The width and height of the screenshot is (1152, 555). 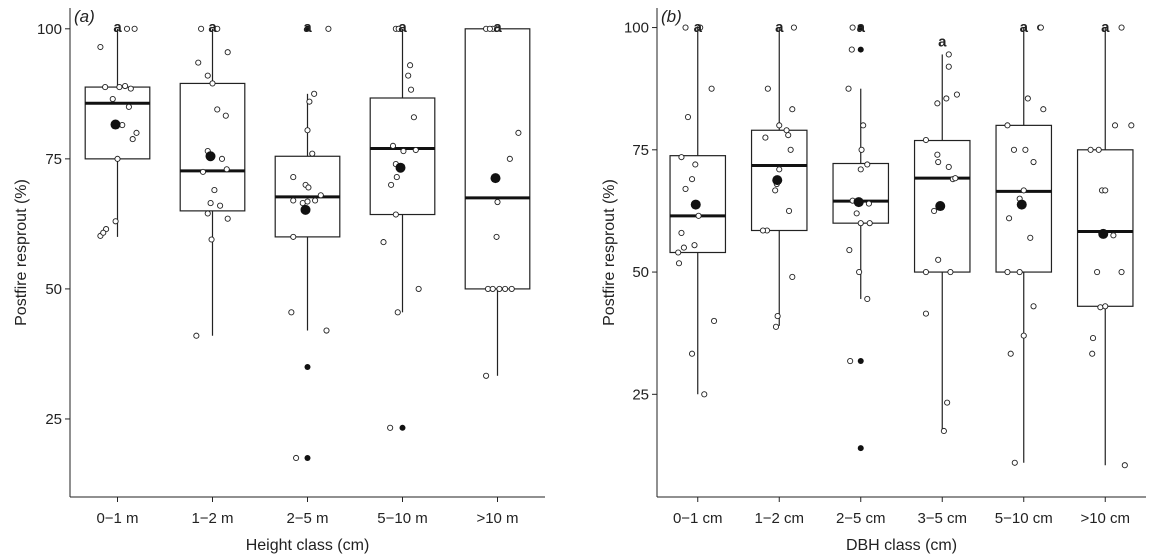 What do you see at coordinates (308, 545) in the screenshot?
I see `x-axis-title: Height class (cm)` at bounding box center [308, 545].